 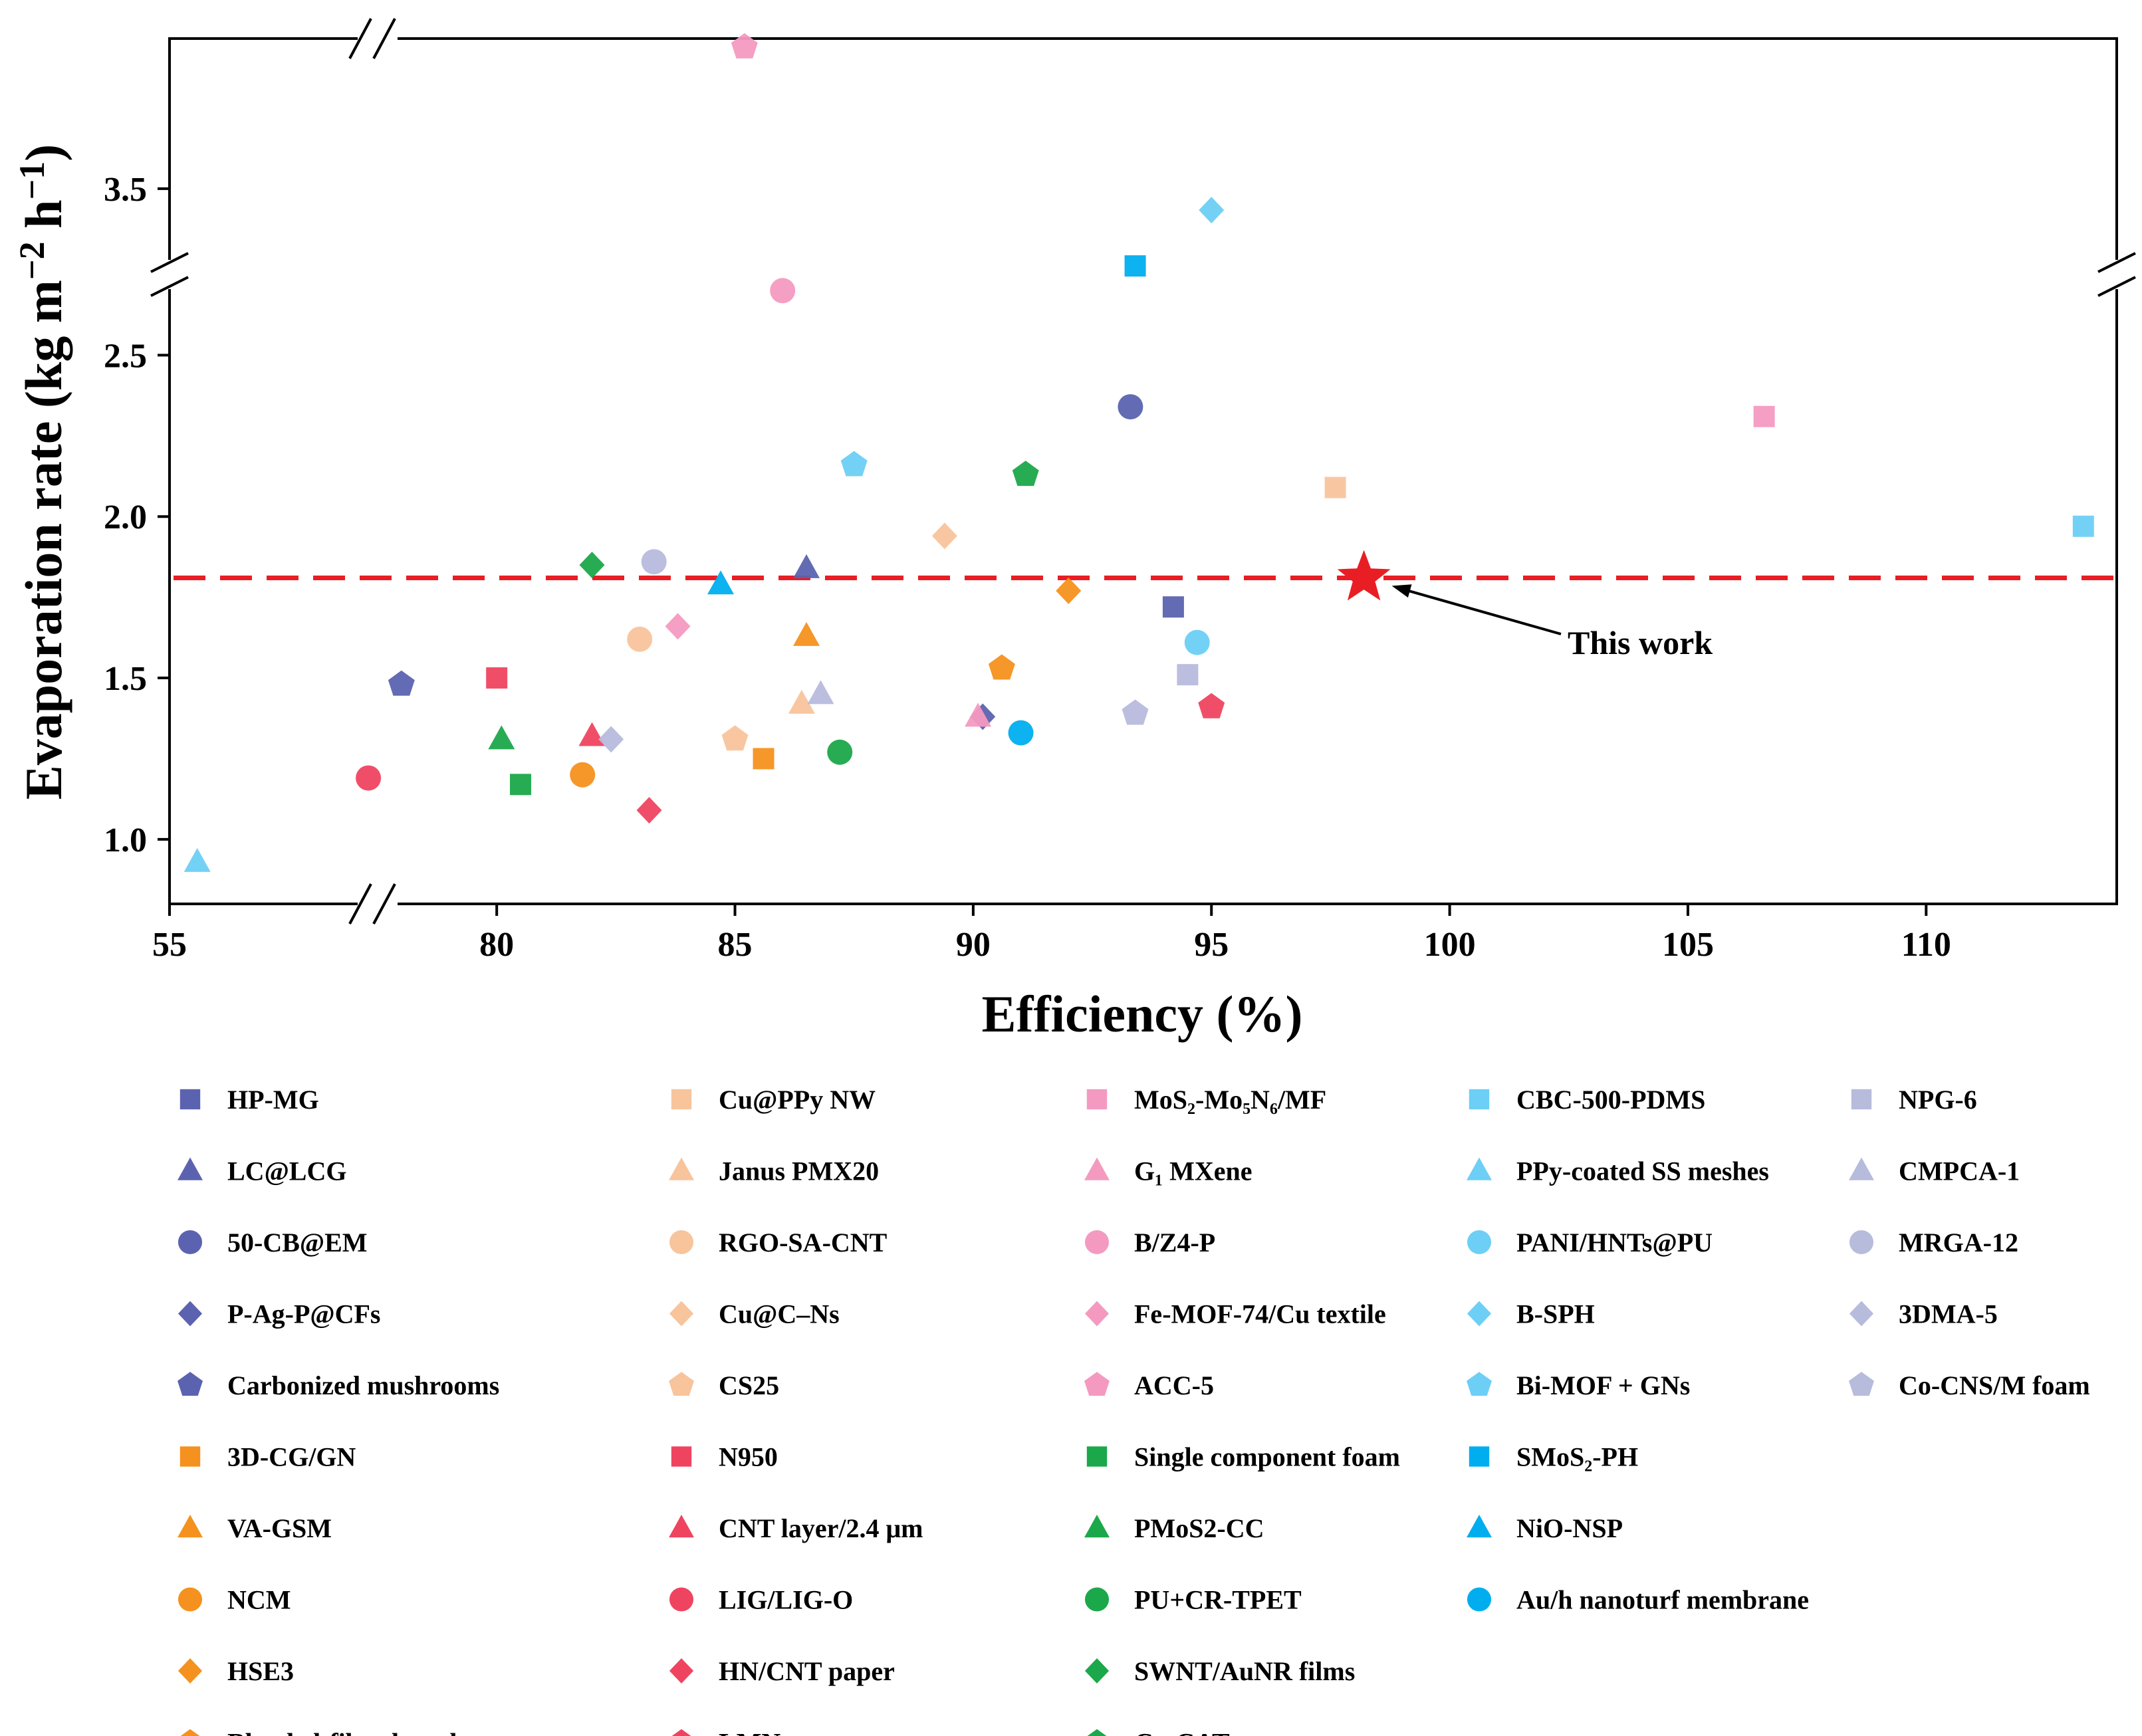 I want to click on legend-item: N950, so click(x=724, y=1457).